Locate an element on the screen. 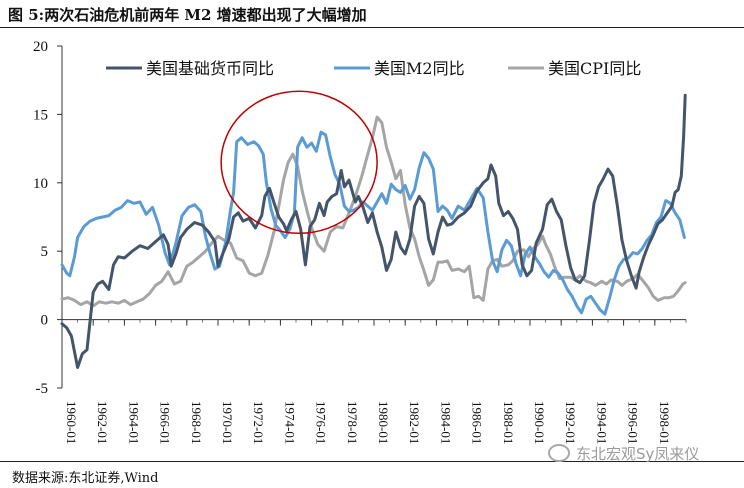 The width and height of the screenshot is (744, 488). y-tick-label: 20 is located at coordinates (40, 47).